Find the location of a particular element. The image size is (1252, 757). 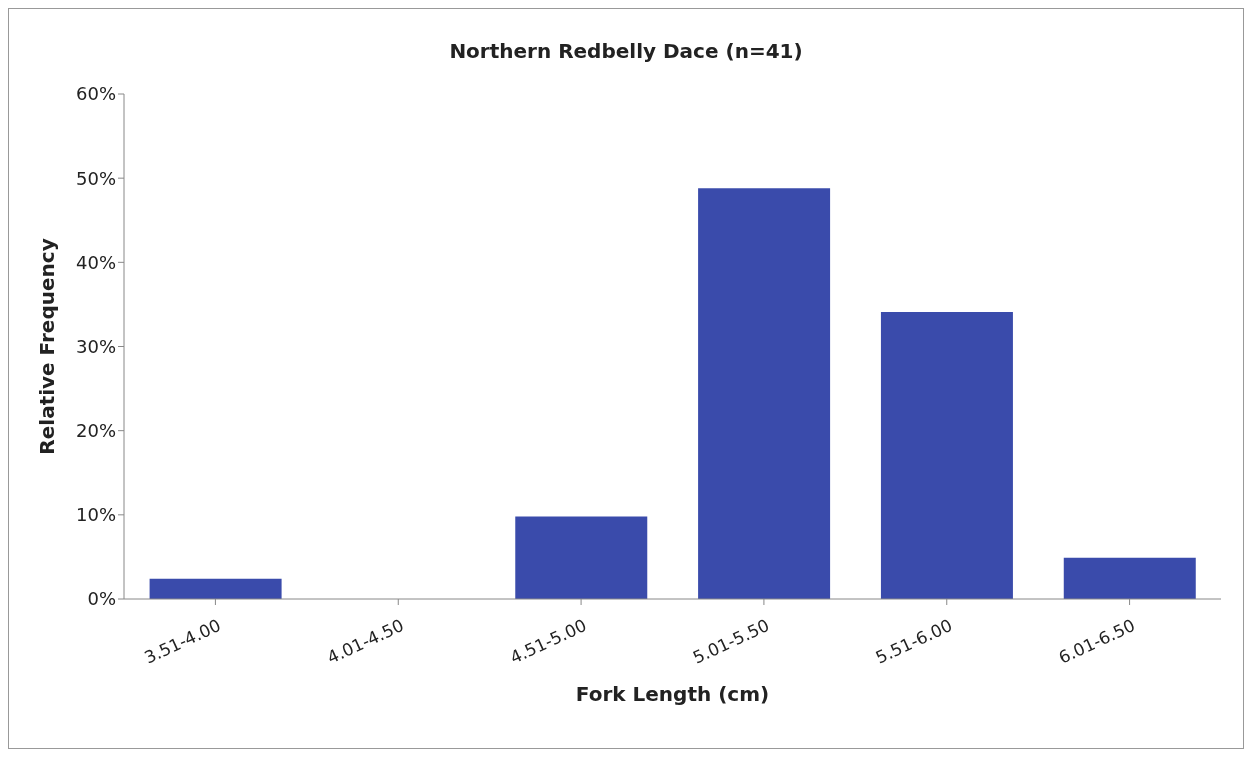

y-tick-label: 20% is located at coordinates (95, 431).